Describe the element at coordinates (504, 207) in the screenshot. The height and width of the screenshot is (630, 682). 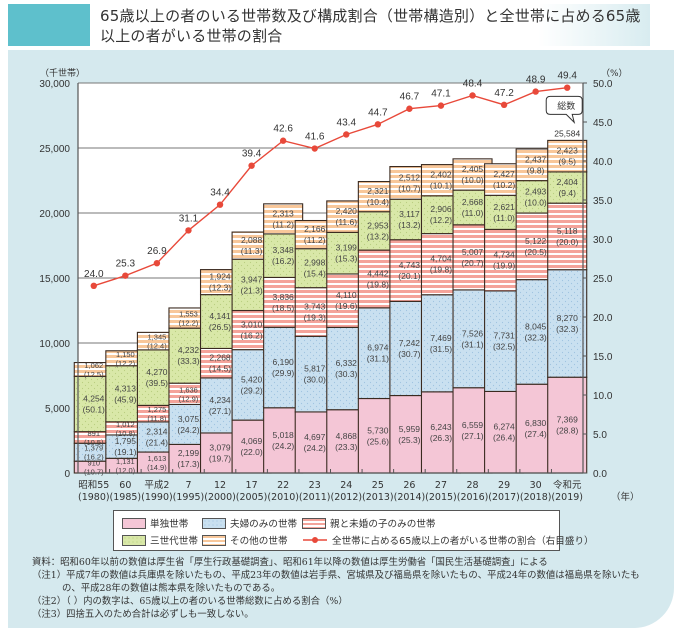
I see `data-label-value: 2,621` at that location.